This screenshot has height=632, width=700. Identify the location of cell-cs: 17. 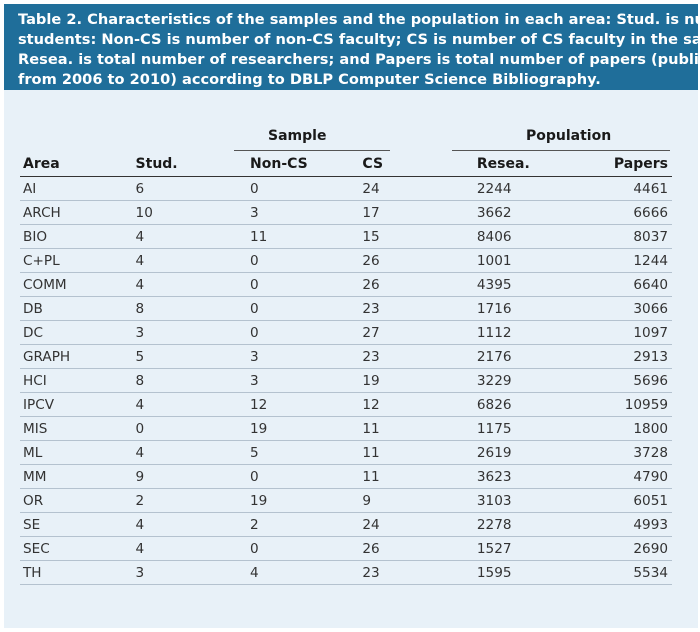
(419, 212).